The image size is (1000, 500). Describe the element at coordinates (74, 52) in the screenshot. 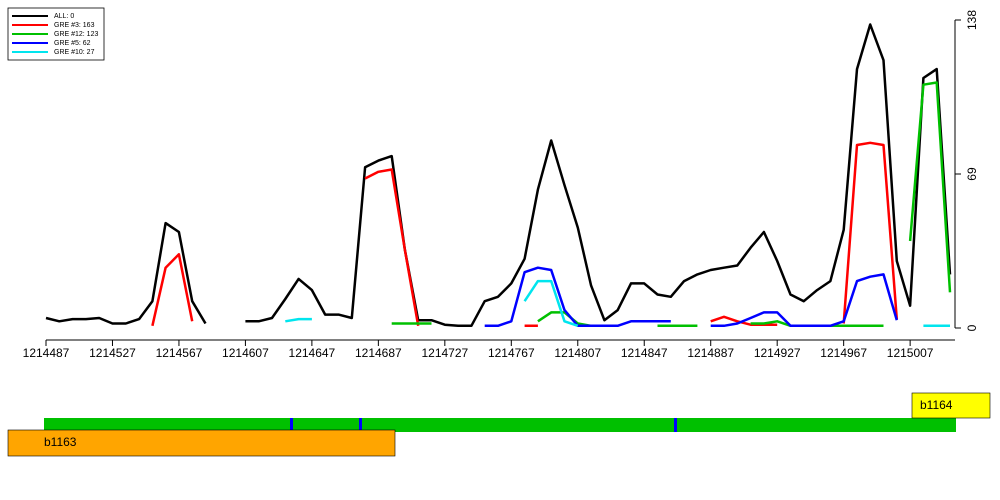

I see `legend-label: GRE #10: 27` at that location.